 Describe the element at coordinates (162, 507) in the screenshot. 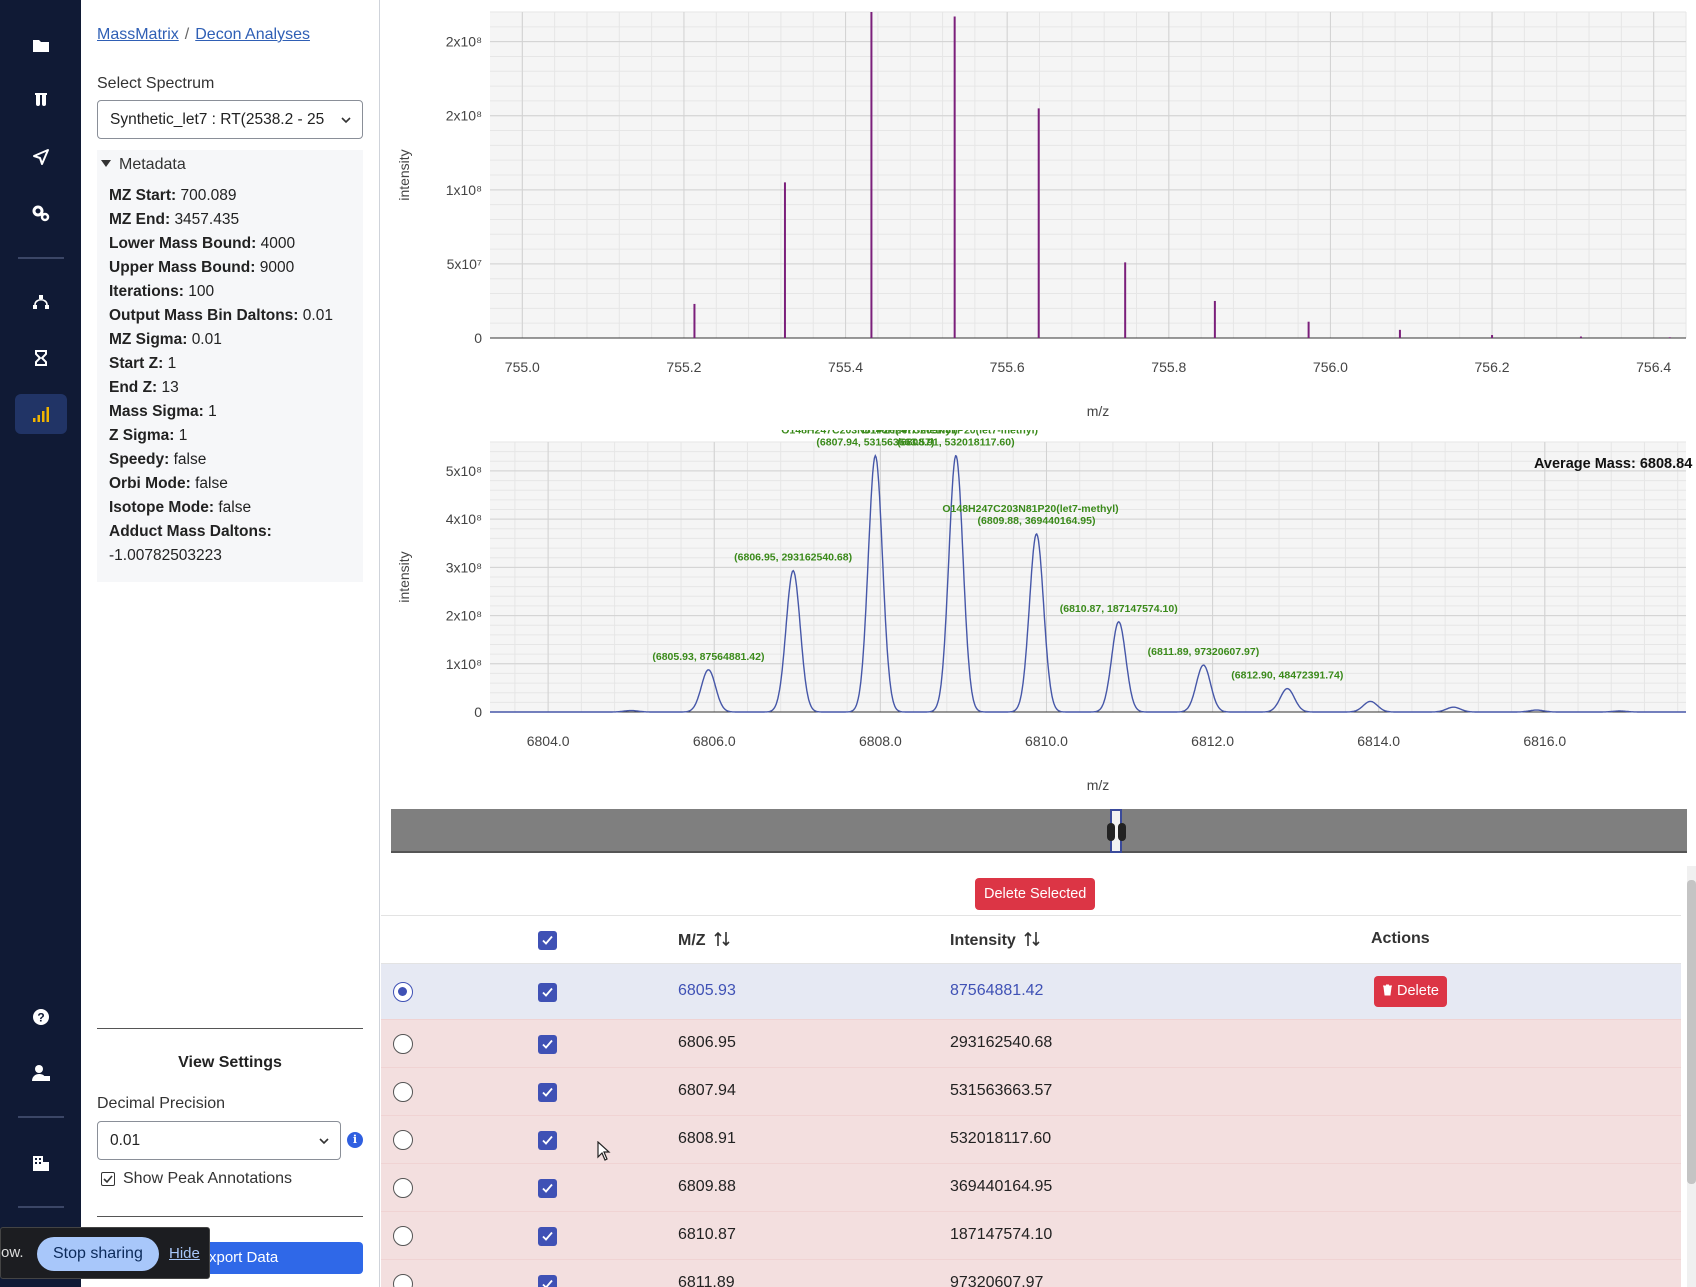

I see `metadata-key: Isotope Mode:` at that location.